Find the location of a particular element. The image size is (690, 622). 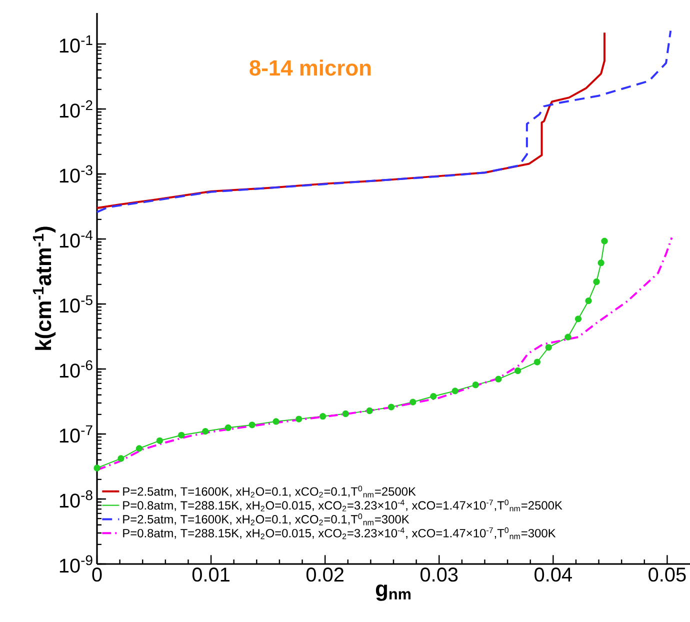

legend-label: P=2.5atm, T=1600K, xH$_{2}$O=0.1, xCO$_{2}$=0.1,T$^{0}$$_{nm}$=300K is located at coordinates (266, 520).